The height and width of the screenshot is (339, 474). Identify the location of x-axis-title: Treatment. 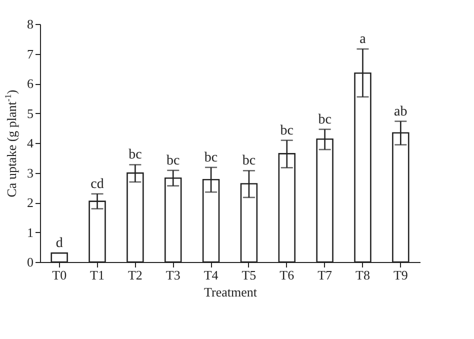
(231, 292).